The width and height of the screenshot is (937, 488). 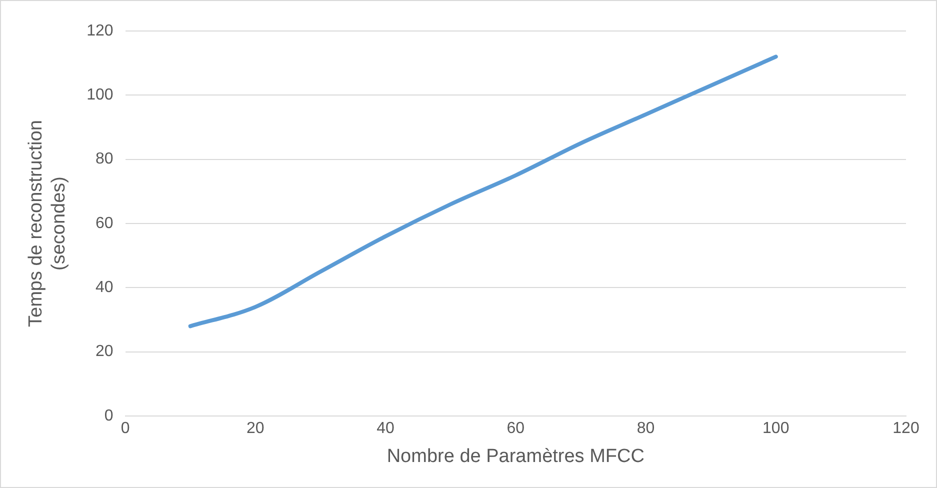 I want to click on y-tick-label: 40, so click(x=105, y=287).